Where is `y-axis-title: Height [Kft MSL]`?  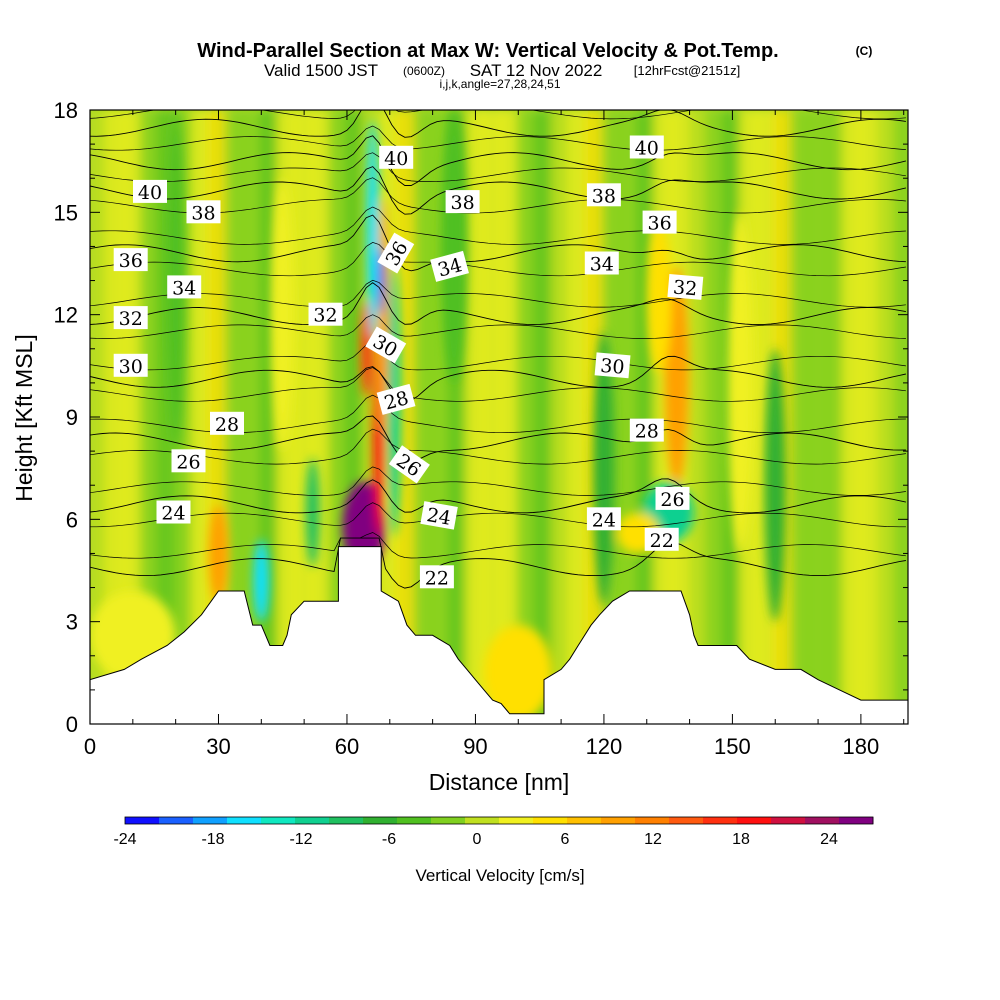 y-axis-title: Height [Kft MSL] is located at coordinates (24, 417).